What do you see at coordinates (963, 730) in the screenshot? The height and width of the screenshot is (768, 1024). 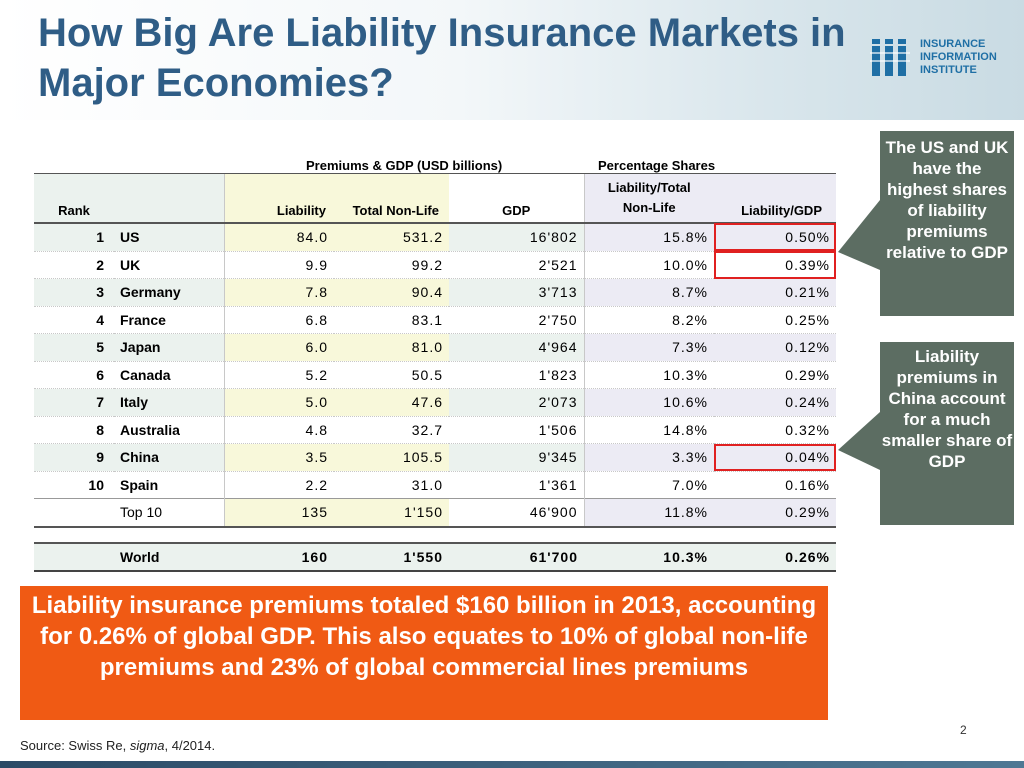 I see `page-number: 2` at bounding box center [963, 730].